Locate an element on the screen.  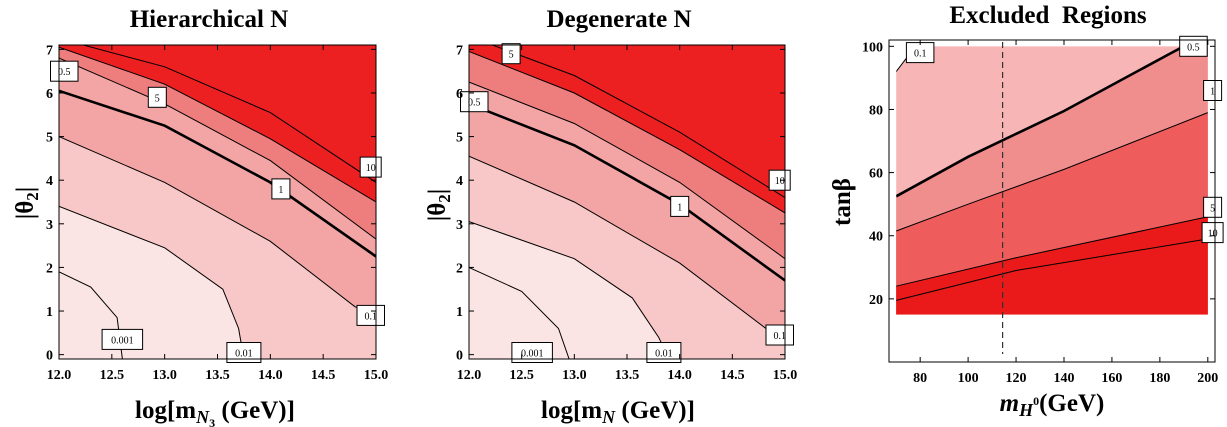
y-axis-label: tanβ is located at coordinates (842, 202).